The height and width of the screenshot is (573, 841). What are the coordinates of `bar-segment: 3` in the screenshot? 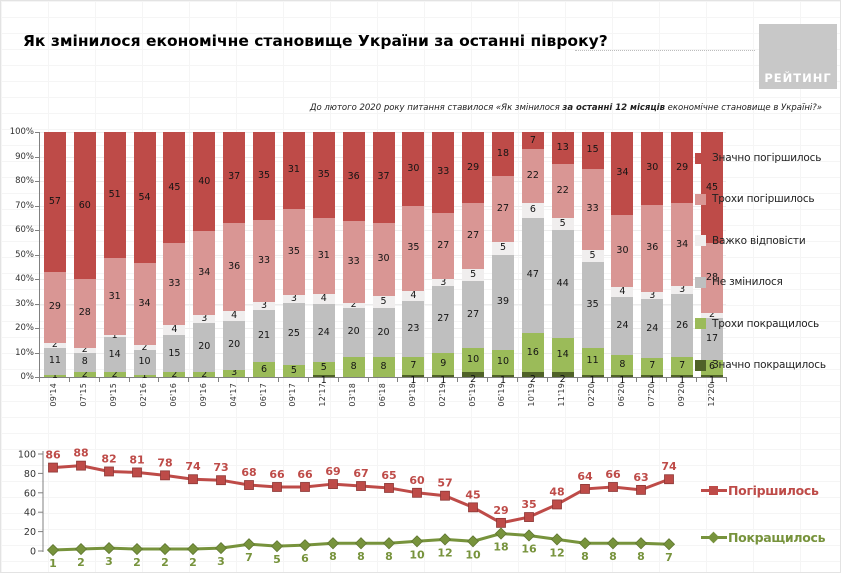 It's located at (204, 318).